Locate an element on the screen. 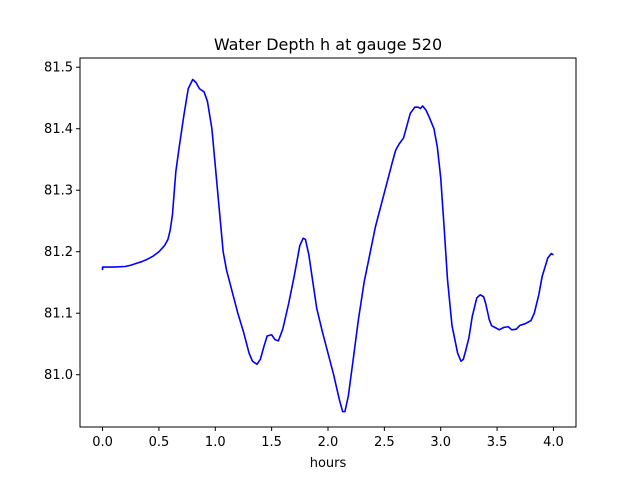 The width and height of the screenshot is (640, 480). x-tick-label: 2.5 is located at coordinates (384, 442).